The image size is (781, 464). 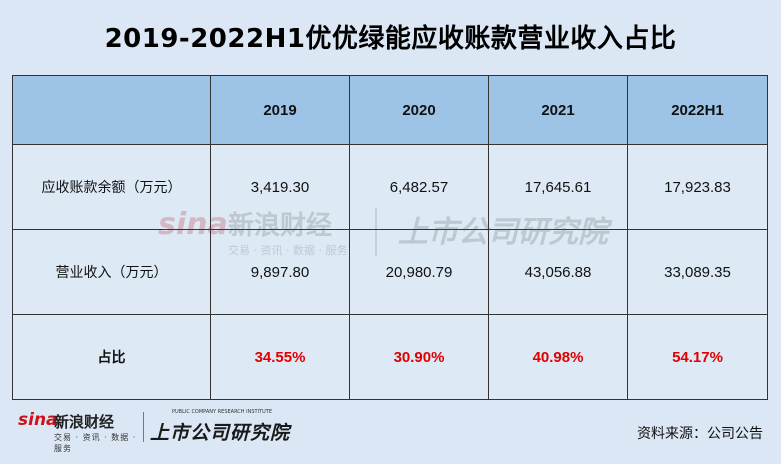 What do you see at coordinates (419, 357) in the screenshot?
I see `ratio-cell: 30.90%` at bounding box center [419, 357].